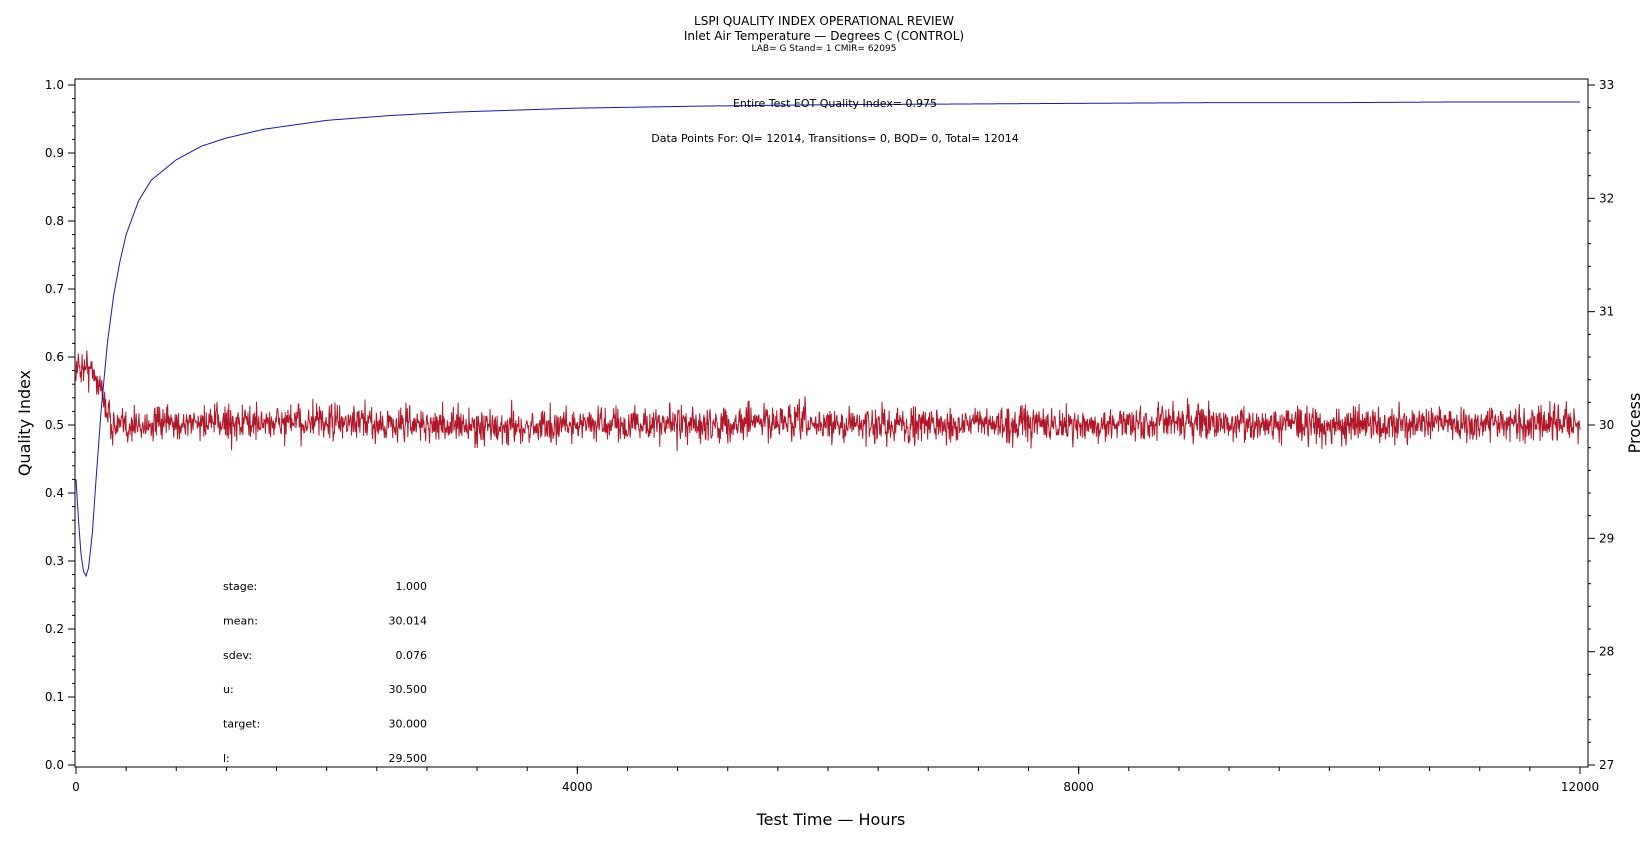  What do you see at coordinates (54, 425) in the screenshot?
I see `y-tick-label-left: 0.5` at bounding box center [54, 425].